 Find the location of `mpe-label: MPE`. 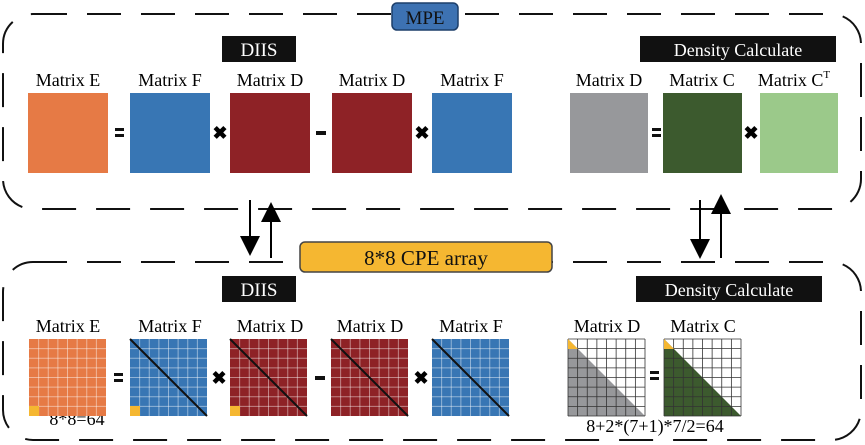

mpe-label: MPE is located at coordinates (424, 18).